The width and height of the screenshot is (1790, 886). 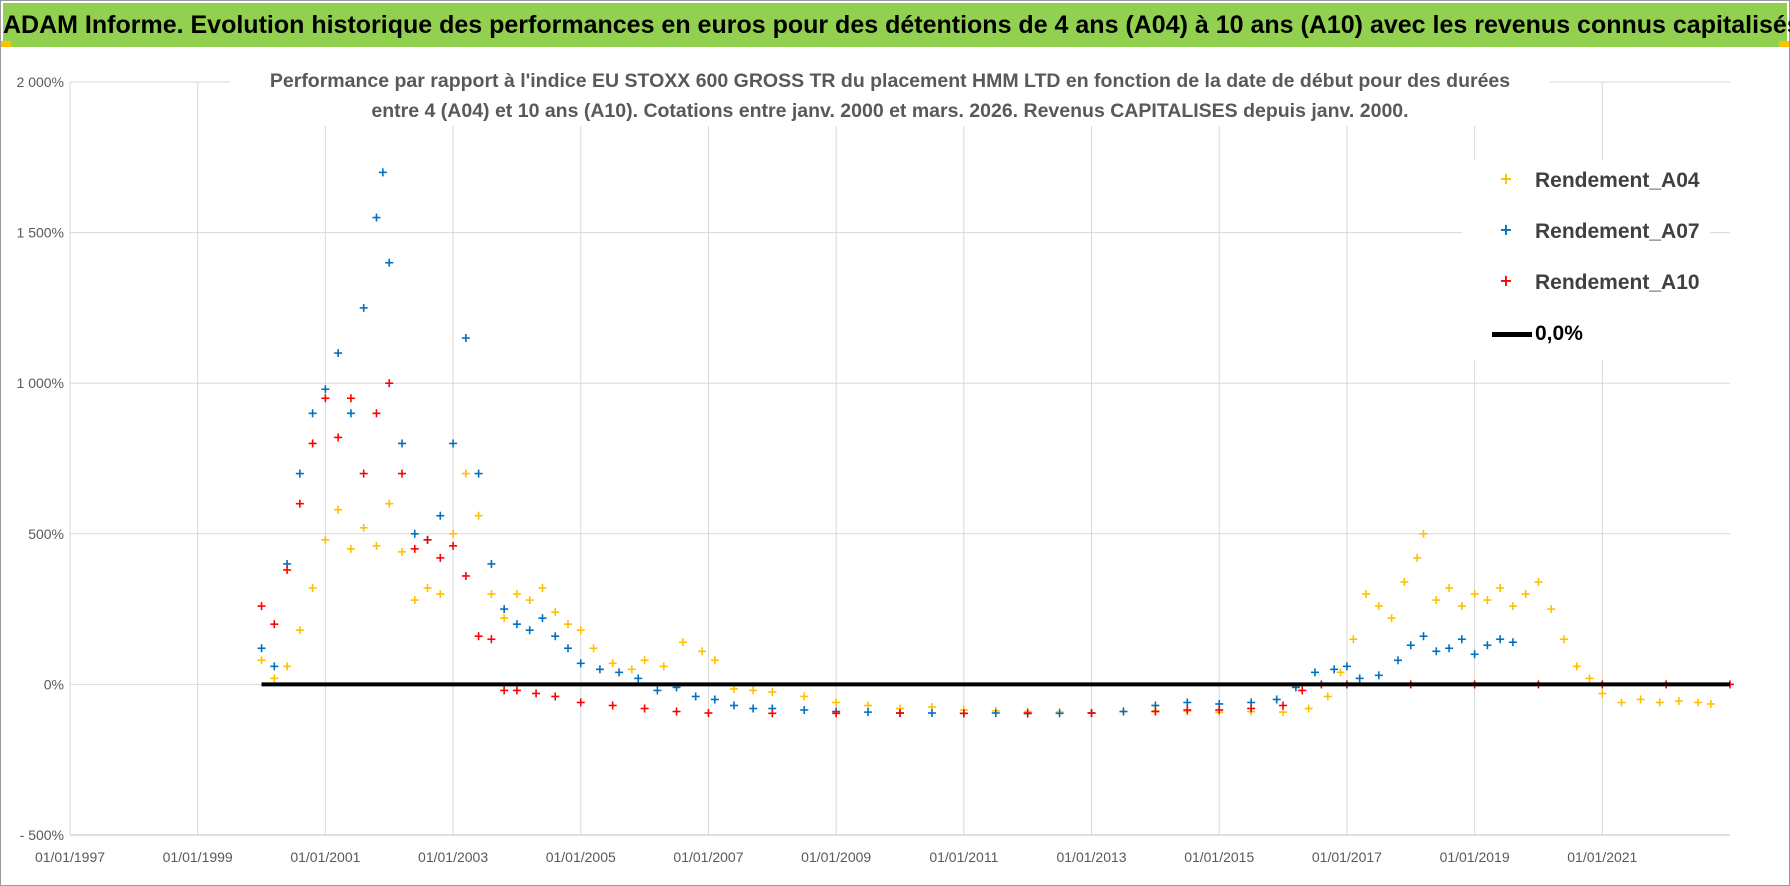 What do you see at coordinates (1219, 857) in the screenshot?
I see `x-tick-label-9: 01/01/2015` at bounding box center [1219, 857].